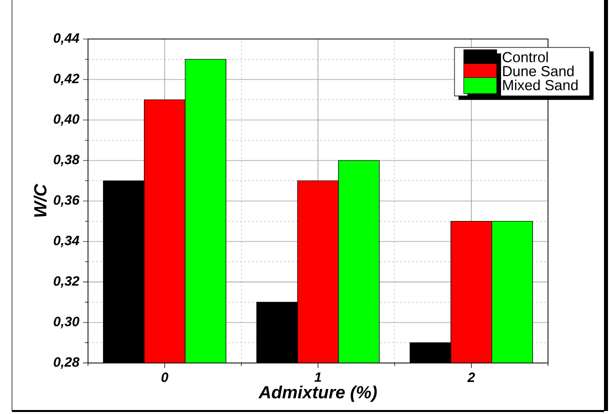 This screenshot has width=609, height=414. I want to click on y-tick-label: 0,34, so click(67, 242).